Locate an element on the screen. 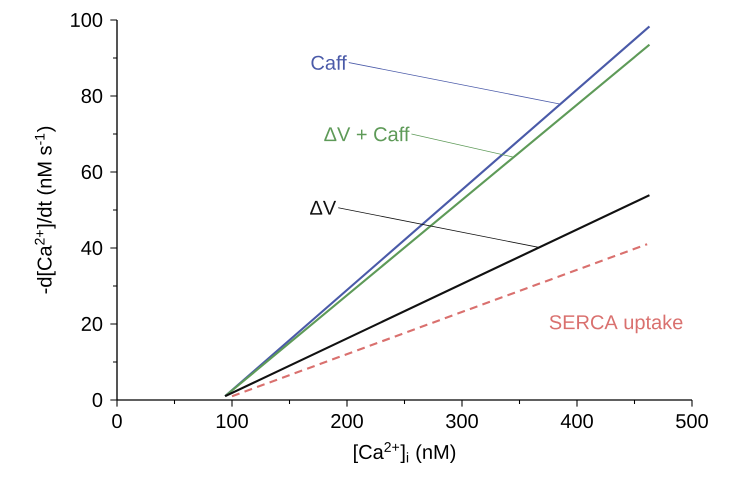  y-tick-label: 80 is located at coordinates (92, 96).